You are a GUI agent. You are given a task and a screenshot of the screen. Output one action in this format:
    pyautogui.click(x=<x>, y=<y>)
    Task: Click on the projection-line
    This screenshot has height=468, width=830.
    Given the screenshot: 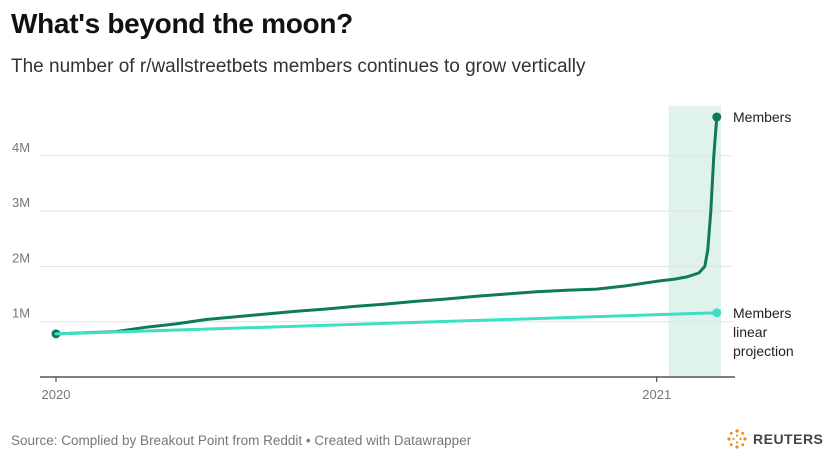 What is the action you would take?
    pyautogui.click(x=386, y=323)
    